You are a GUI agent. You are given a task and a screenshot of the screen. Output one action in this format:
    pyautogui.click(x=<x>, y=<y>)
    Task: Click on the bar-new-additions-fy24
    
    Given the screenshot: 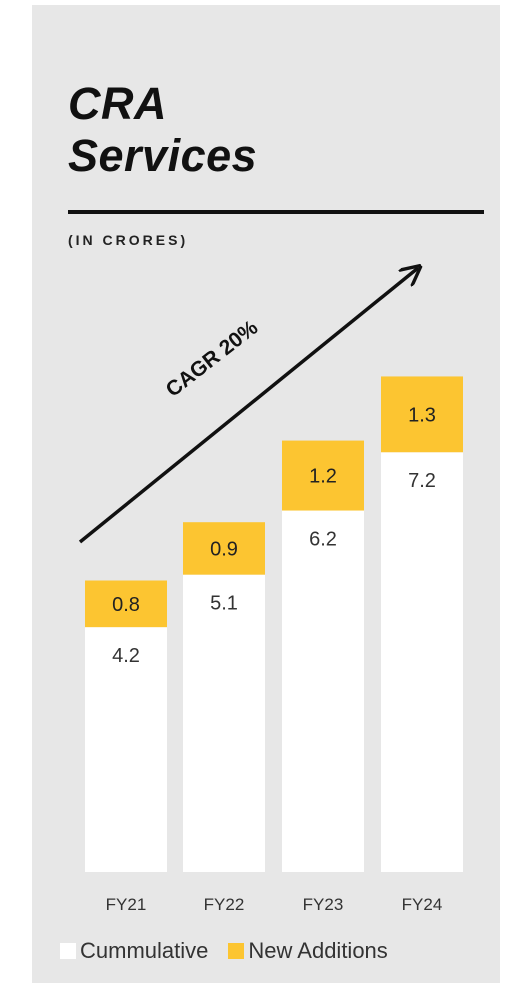 What is the action you would take?
    pyautogui.click(x=422, y=414)
    